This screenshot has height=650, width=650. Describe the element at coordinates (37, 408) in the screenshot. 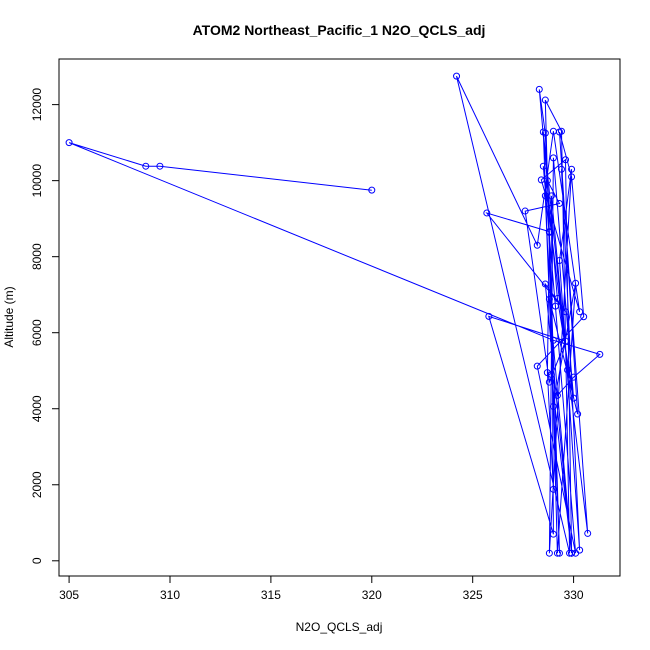

I see `y-tick-label: 4000` at that location.